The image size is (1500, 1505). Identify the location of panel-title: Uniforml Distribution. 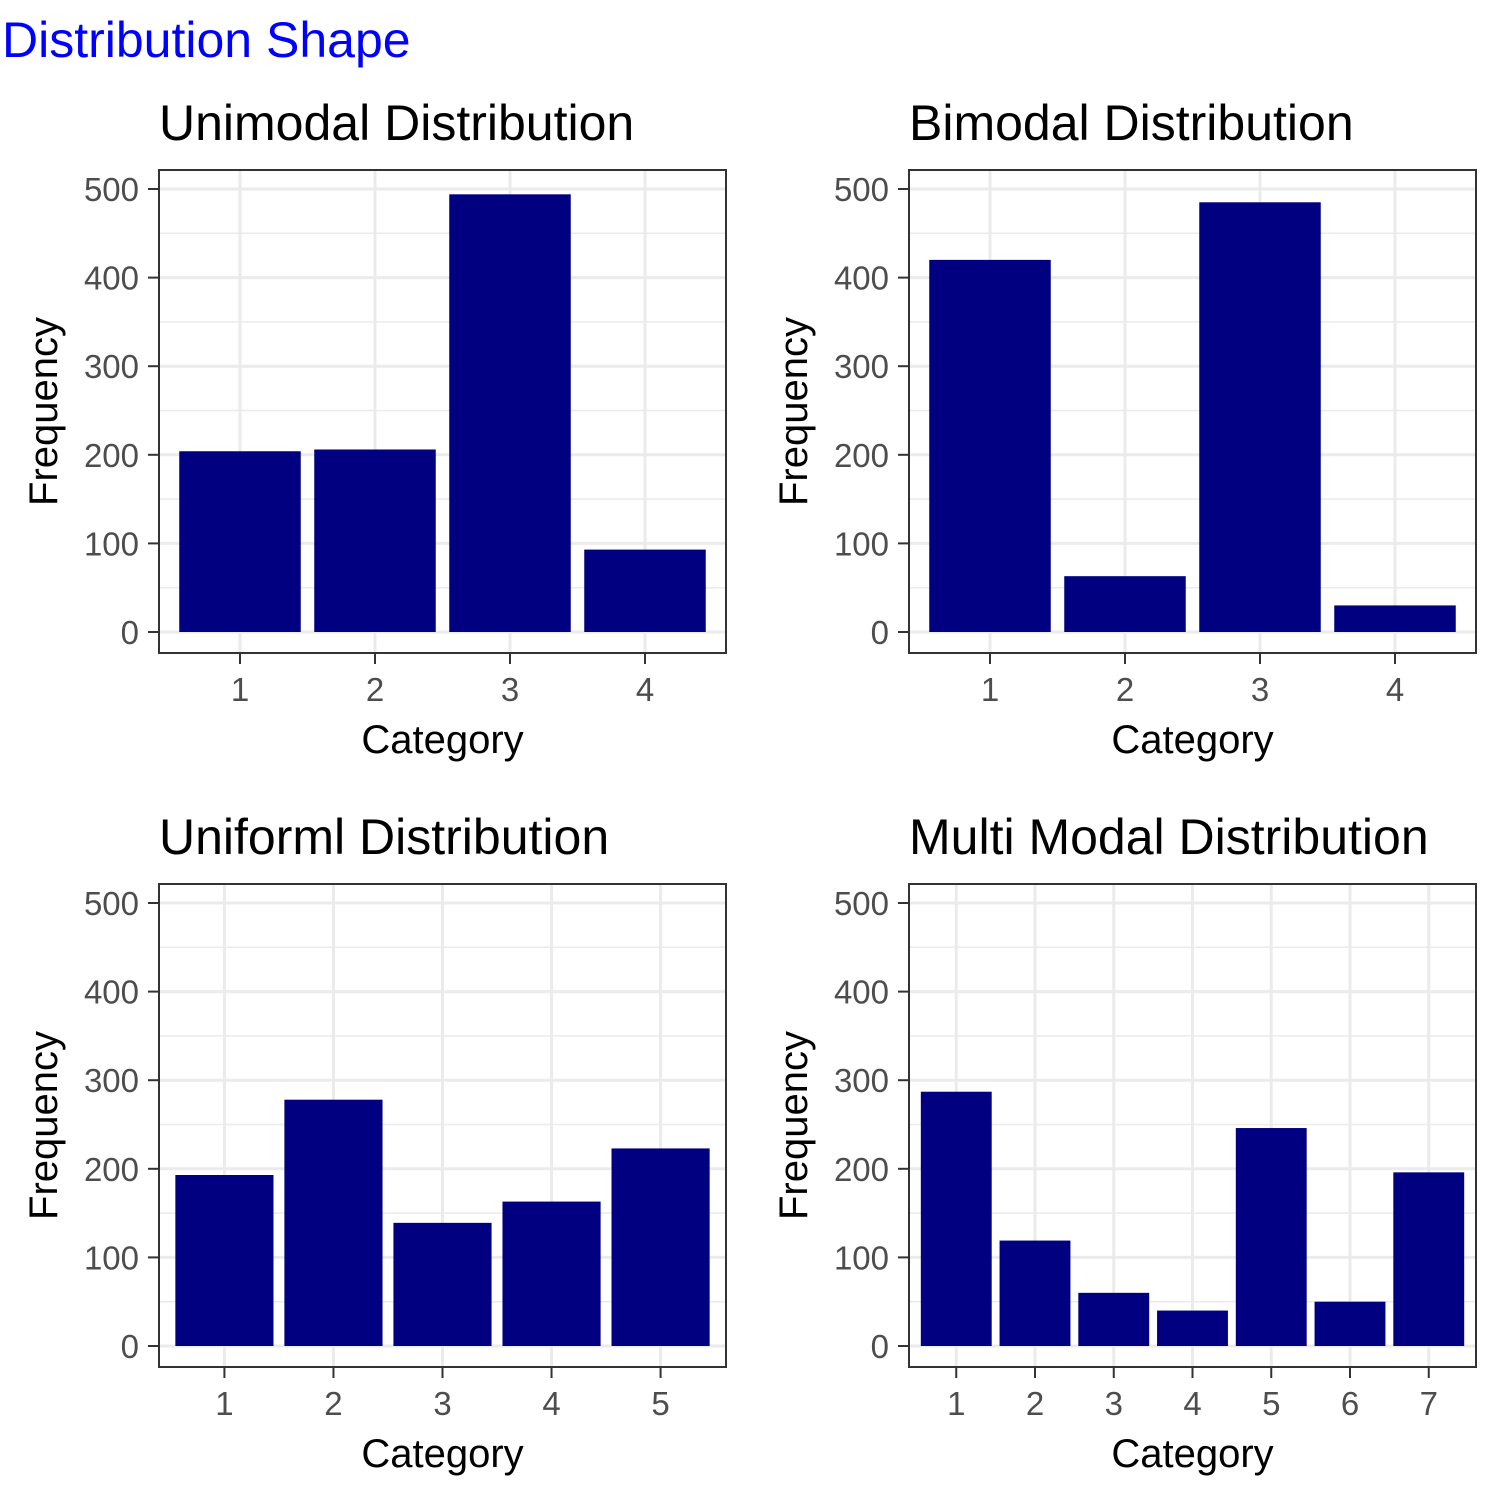
(384, 837).